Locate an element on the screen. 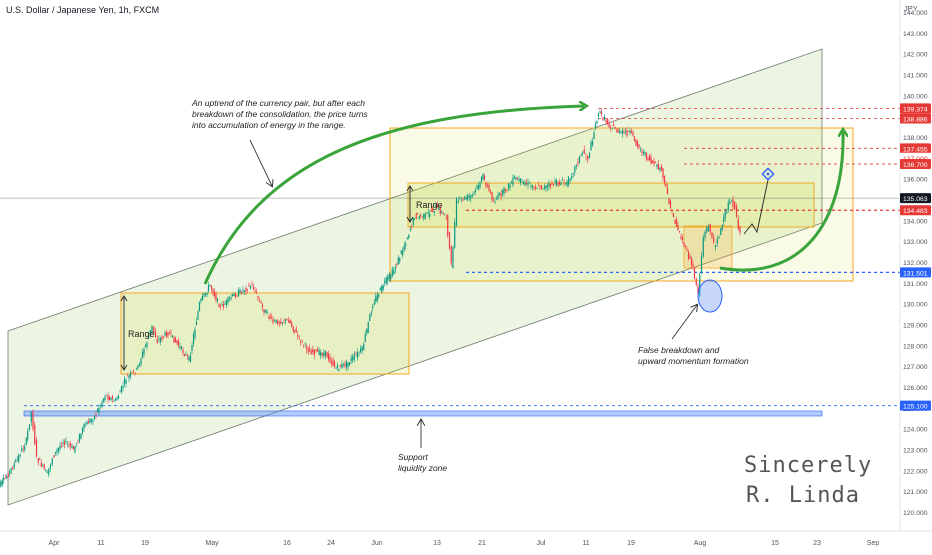 This screenshot has height=555, width=932. false-breakdown-note-line-1: False breakdown and is located at coordinates (679, 350).